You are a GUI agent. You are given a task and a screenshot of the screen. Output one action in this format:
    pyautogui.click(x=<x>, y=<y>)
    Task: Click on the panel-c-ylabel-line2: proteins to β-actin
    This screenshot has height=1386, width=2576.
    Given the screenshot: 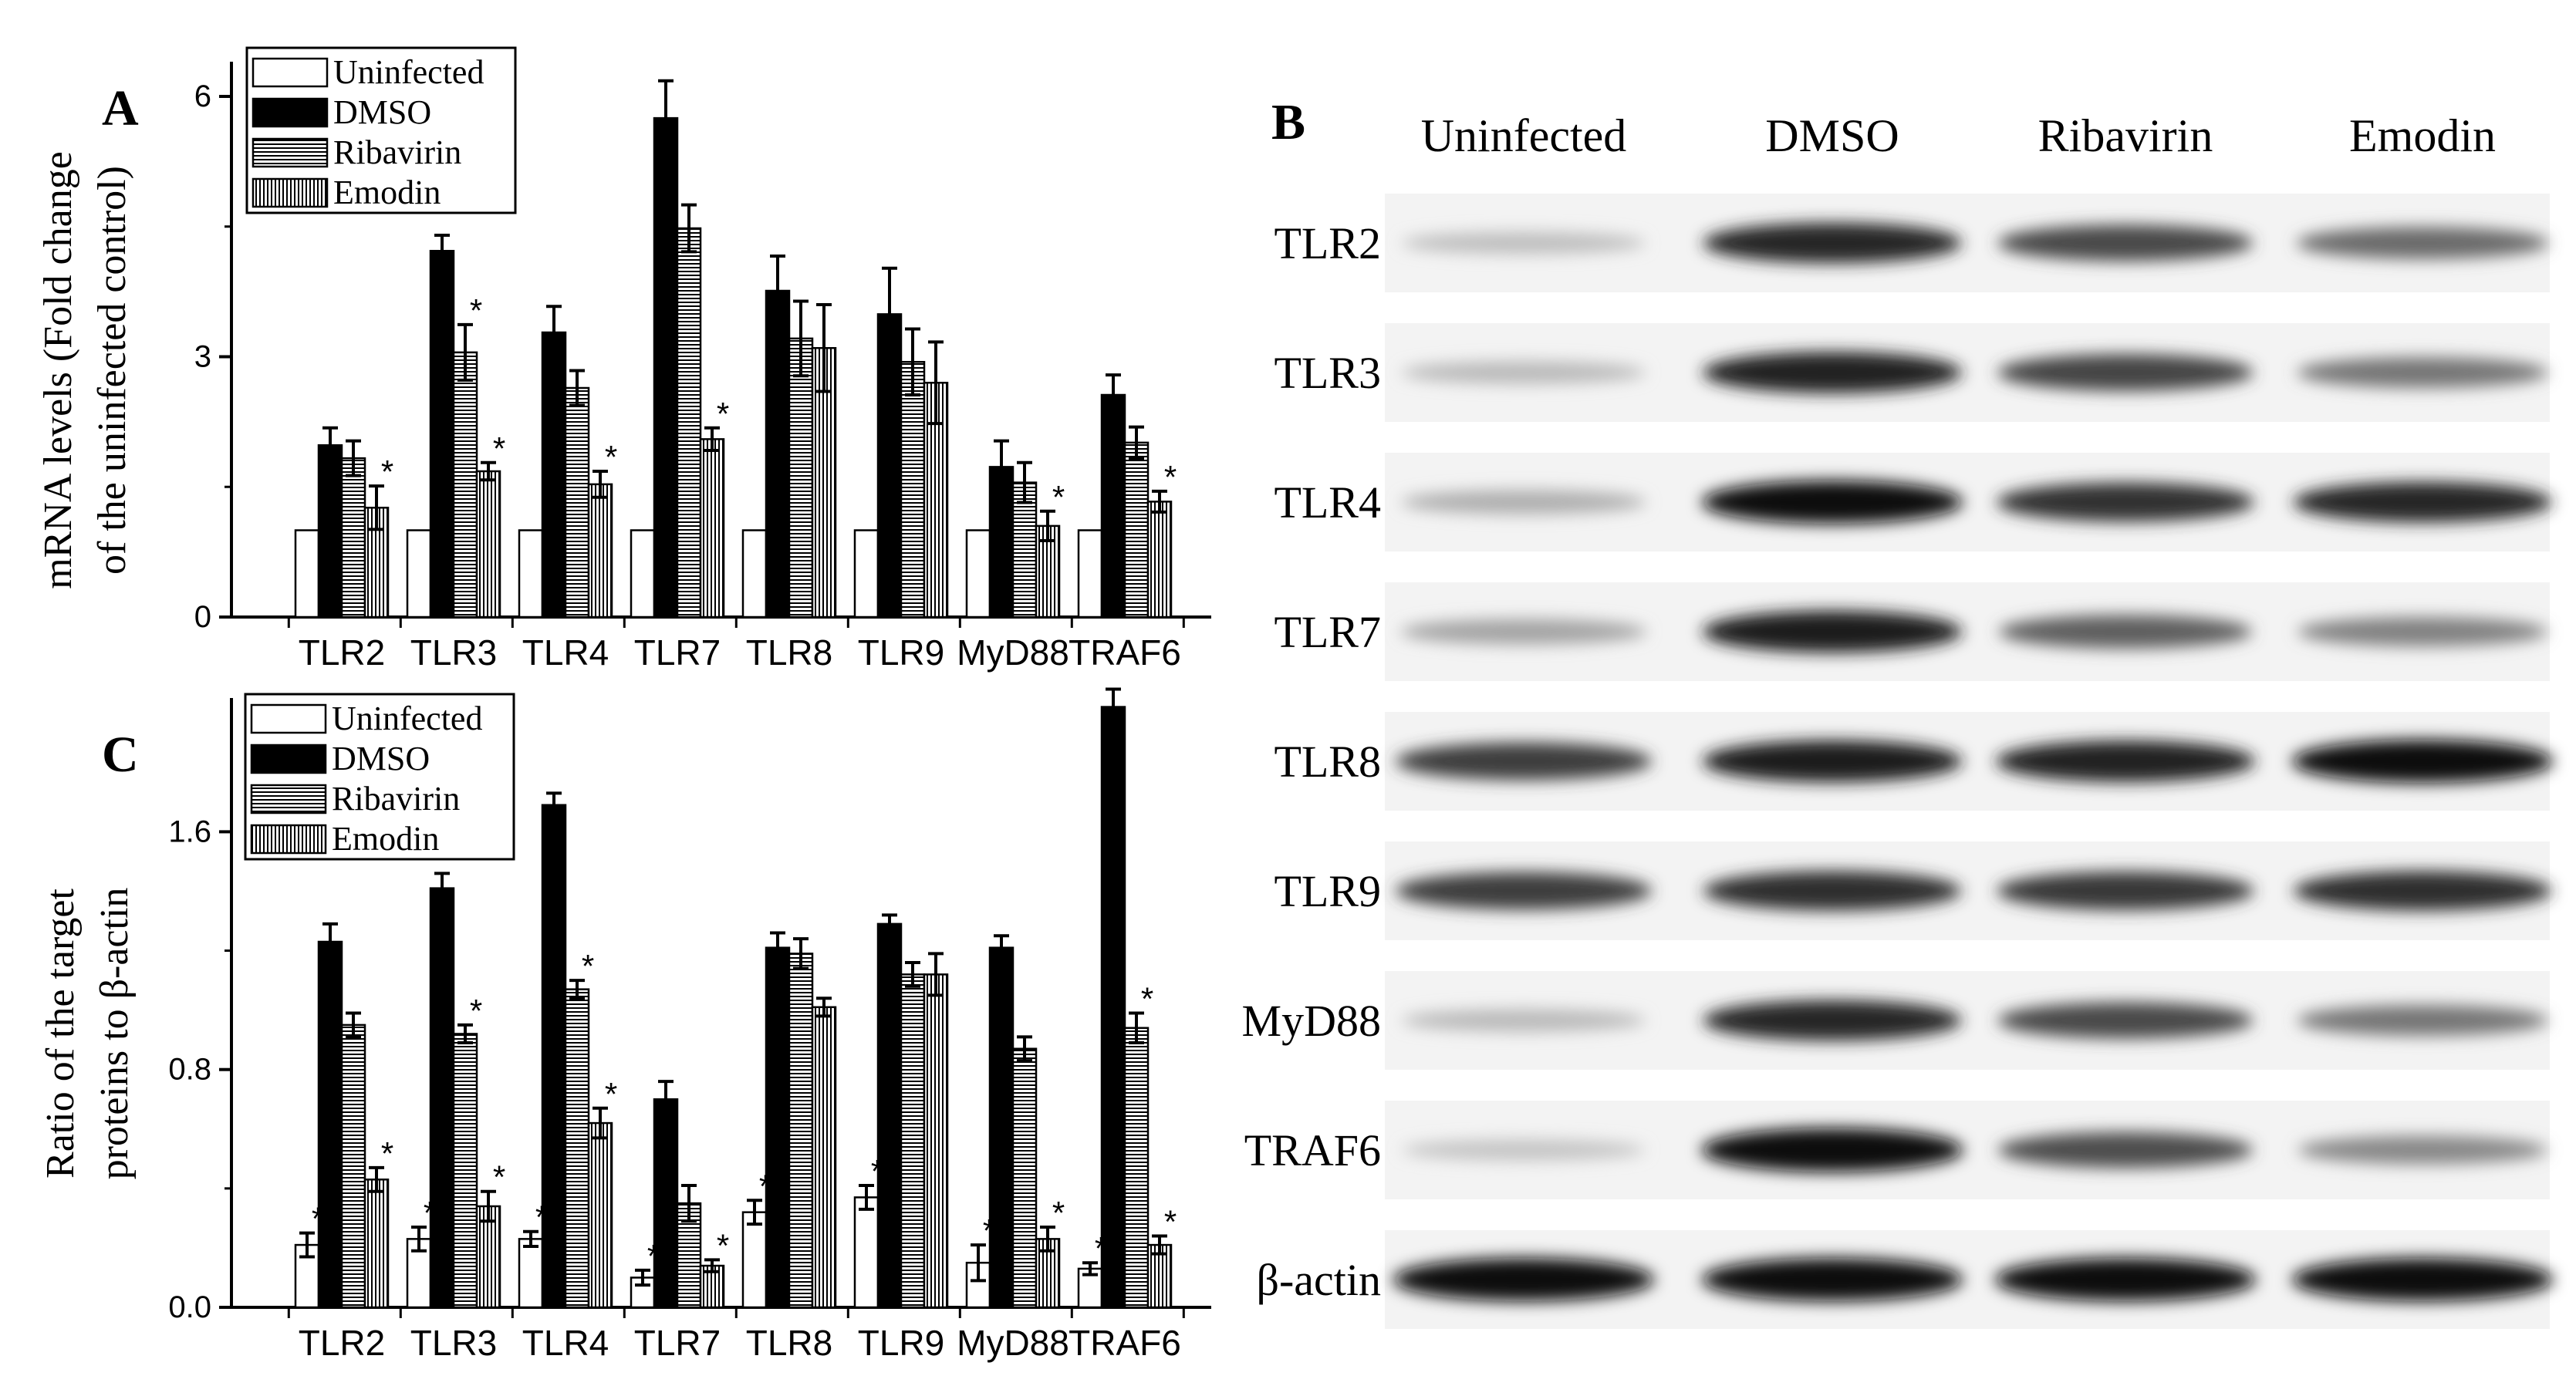 What is the action you would take?
    pyautogui.click(x=115, y=1034)
    